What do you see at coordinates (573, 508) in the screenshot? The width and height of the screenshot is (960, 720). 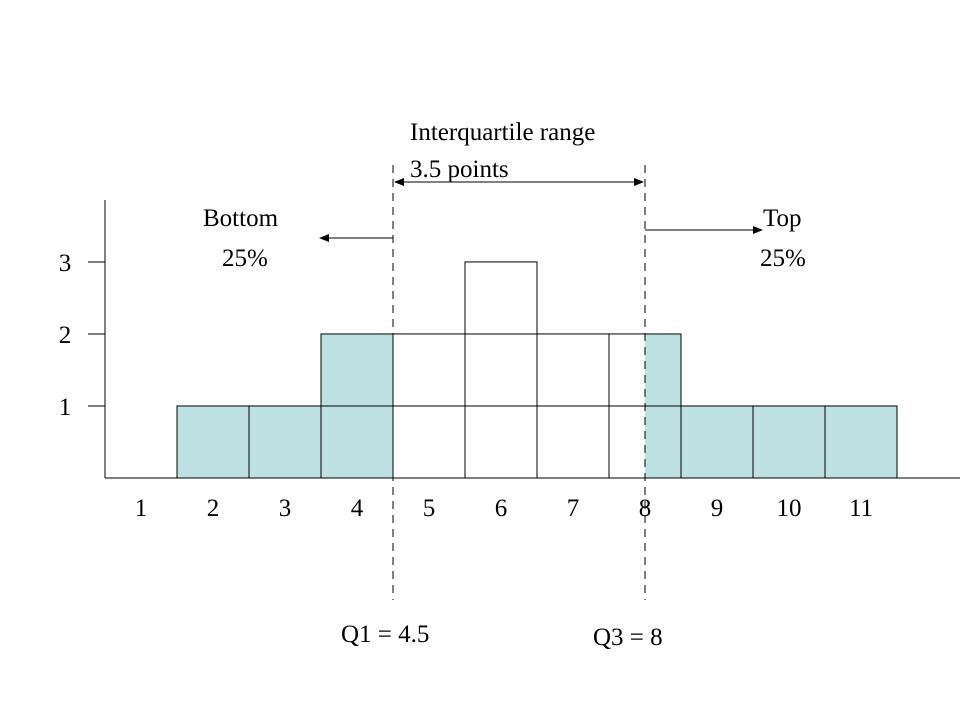 I see `x-tick-label: 7` at bounding box center [573, 508].